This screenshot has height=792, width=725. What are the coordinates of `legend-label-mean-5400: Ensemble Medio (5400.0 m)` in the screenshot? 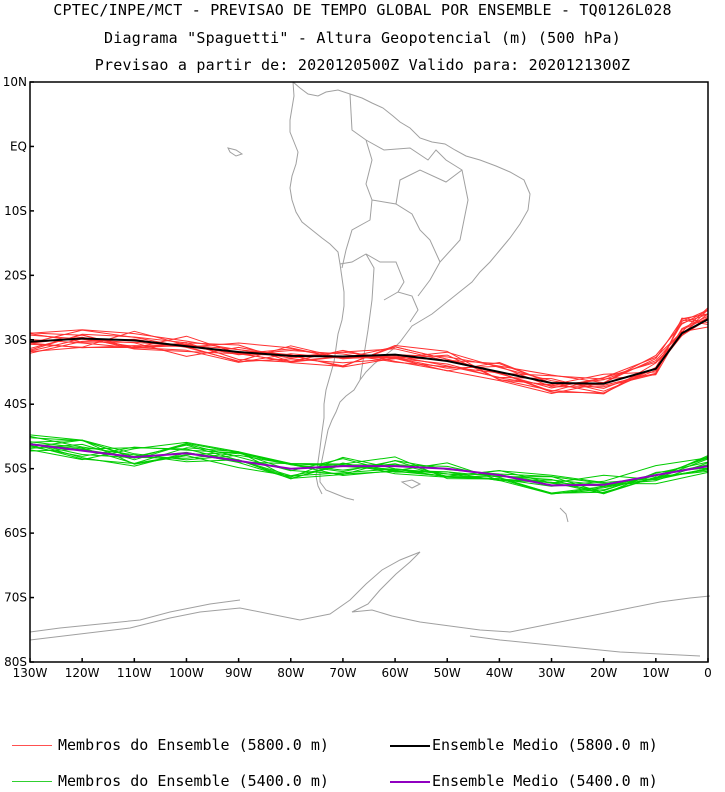 It's located at (545, 781).